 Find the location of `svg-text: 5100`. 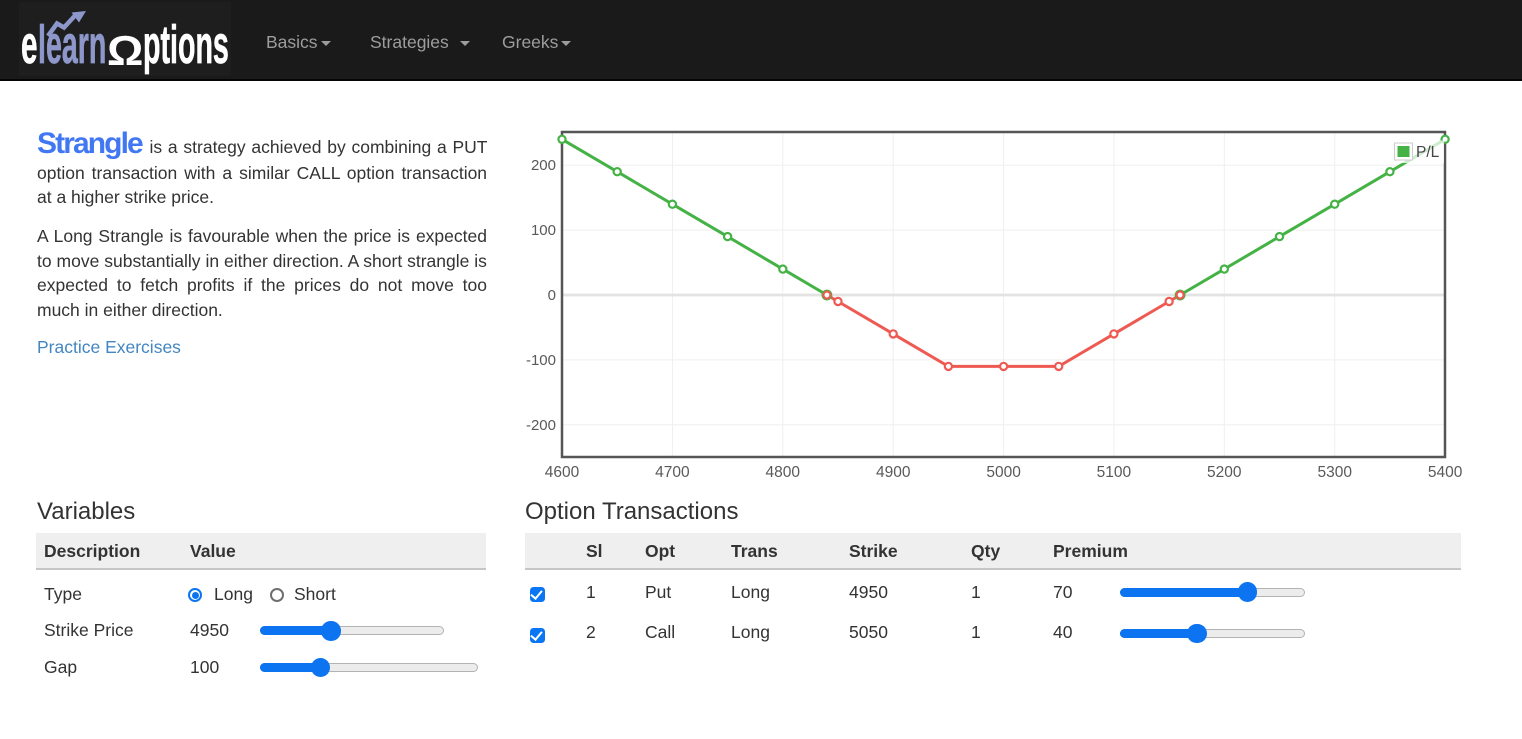

svg-text: 5100 is located at coordinates (1114, 472).